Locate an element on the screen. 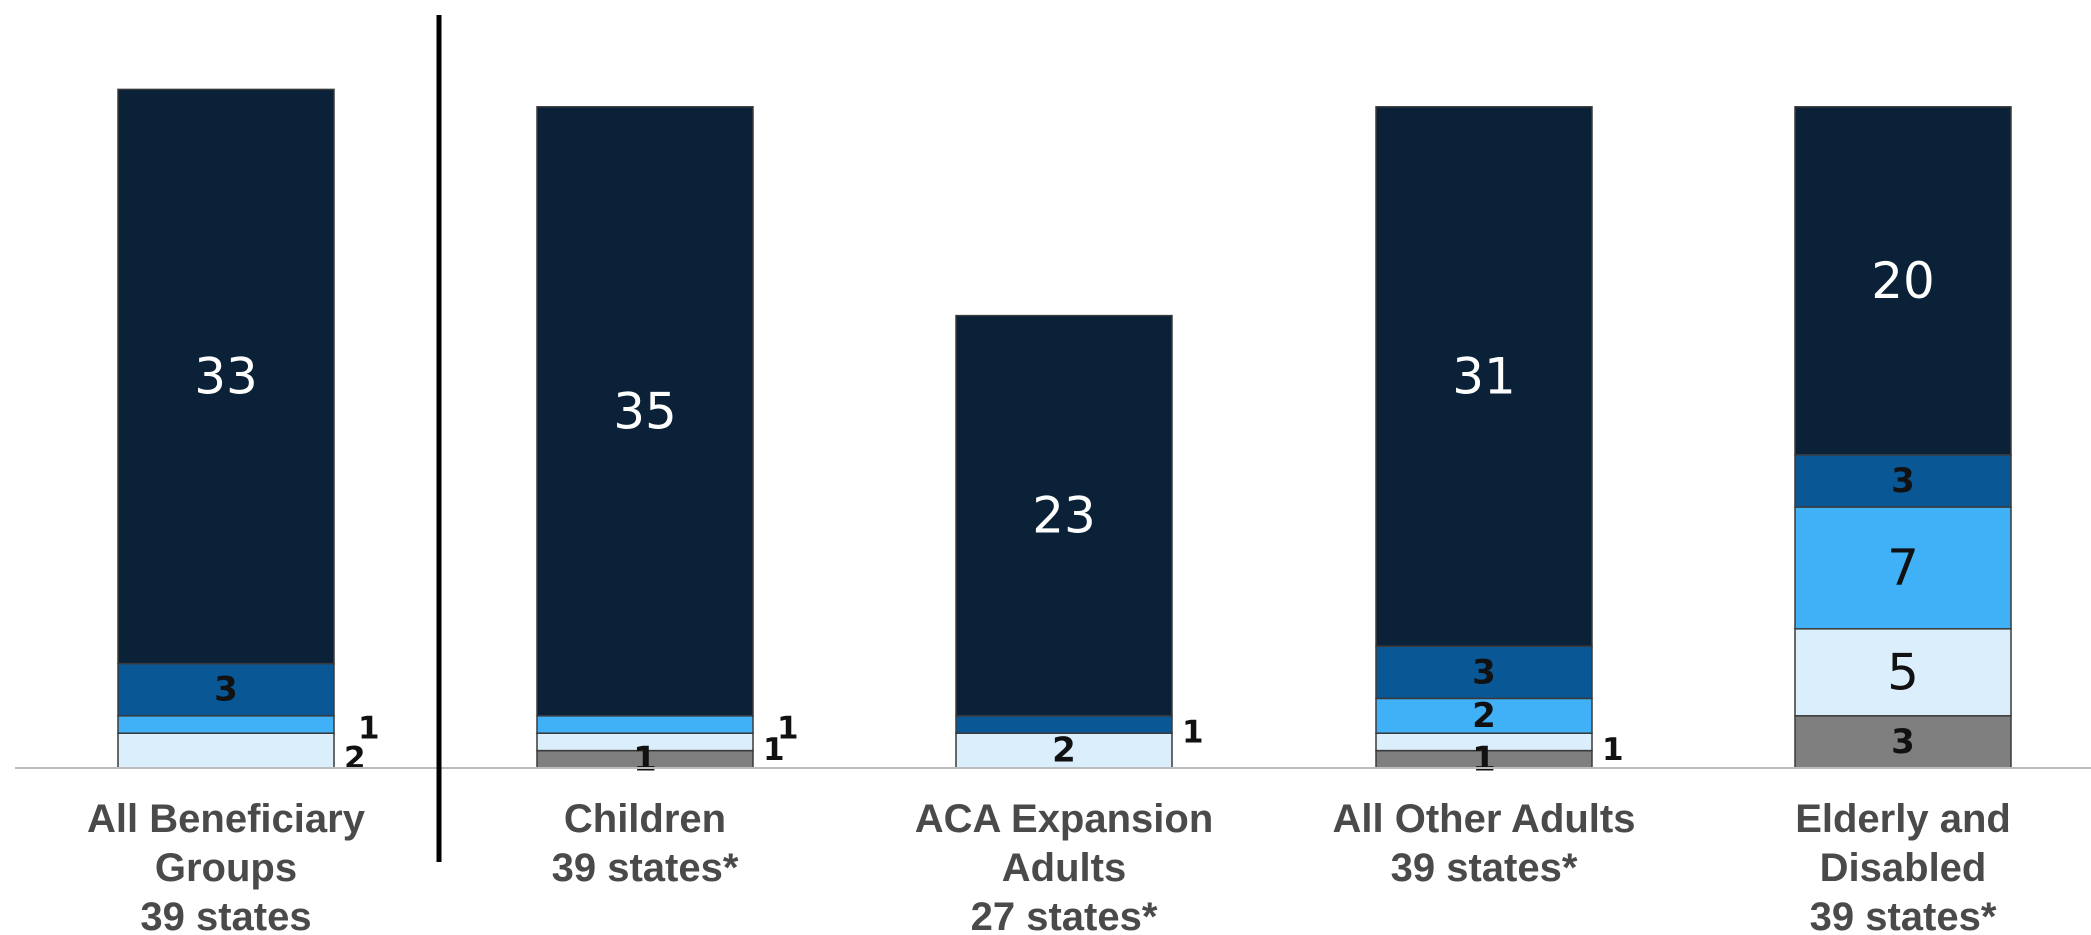 The image size is (2091, 935). category-label: Children is located at coordinates (645, 819).